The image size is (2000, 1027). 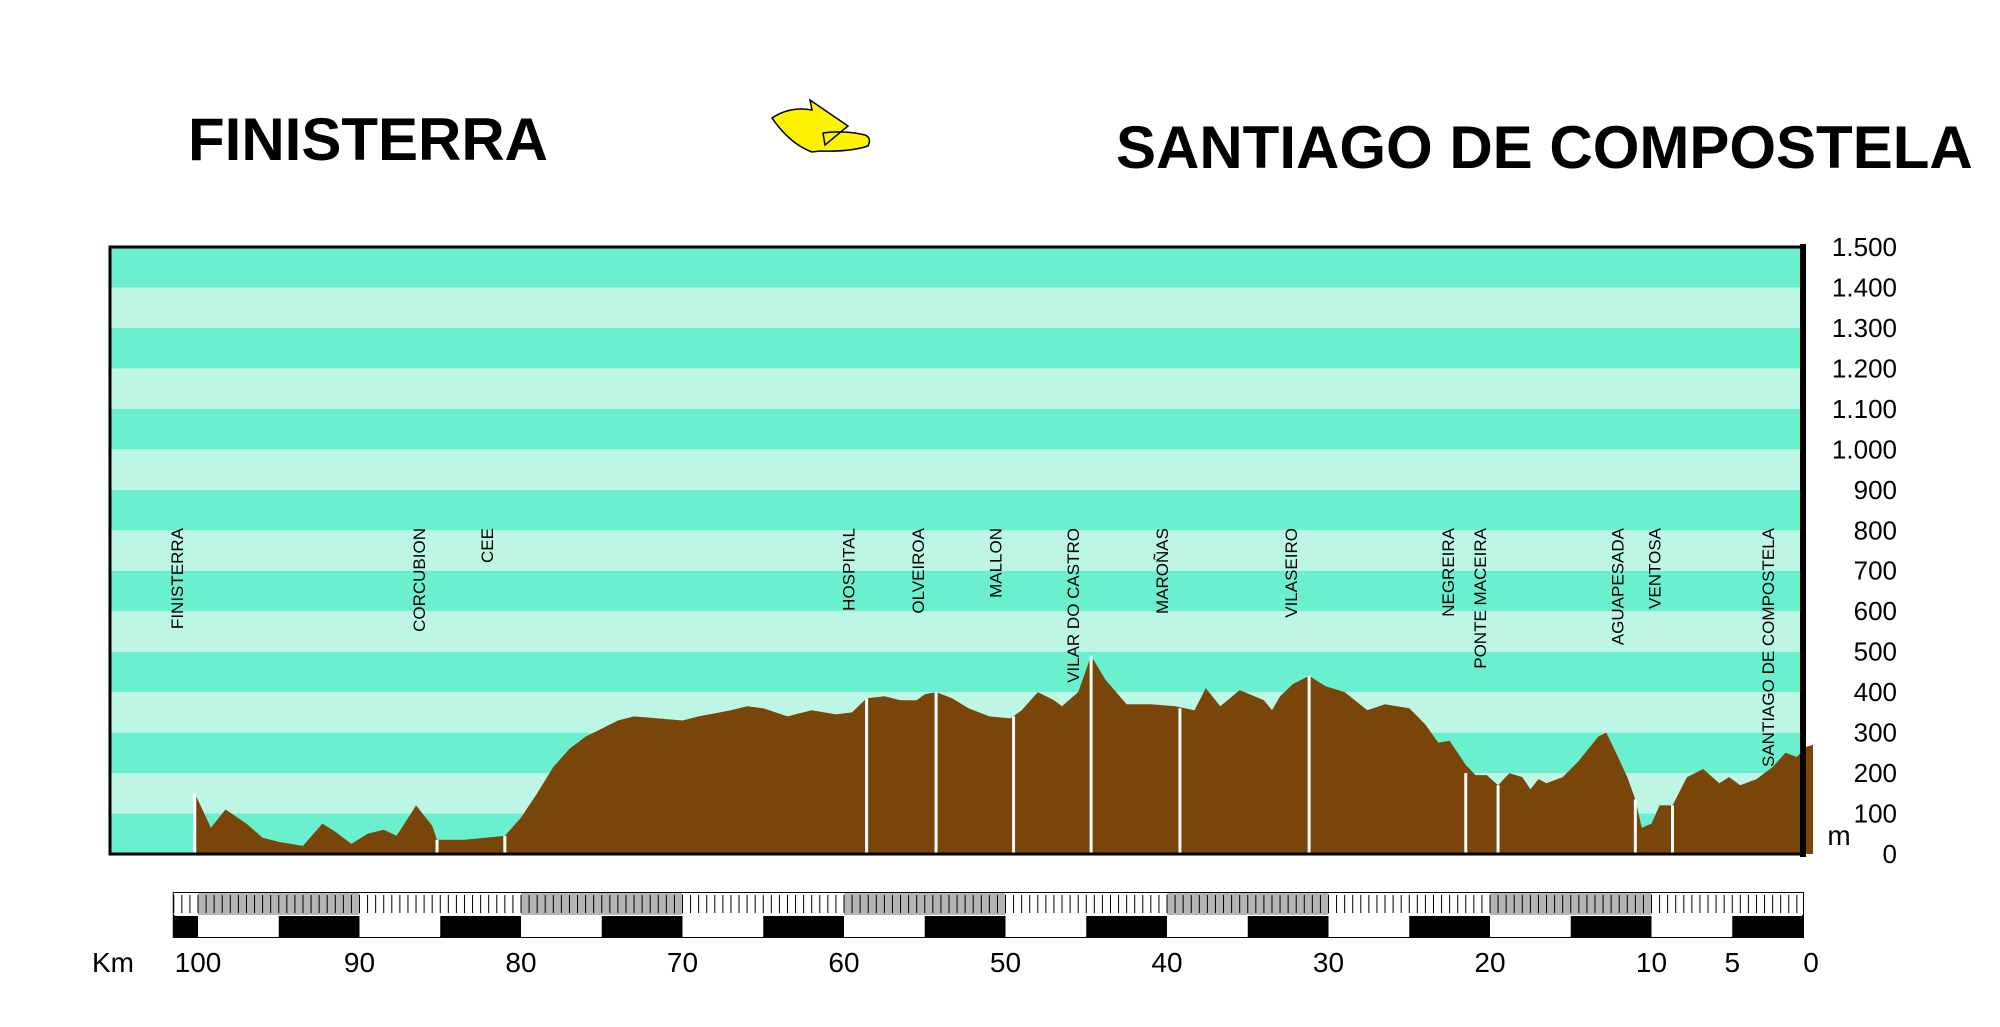 I want to click on place-label: NEGREIRA, so click(x=1448, y=571).